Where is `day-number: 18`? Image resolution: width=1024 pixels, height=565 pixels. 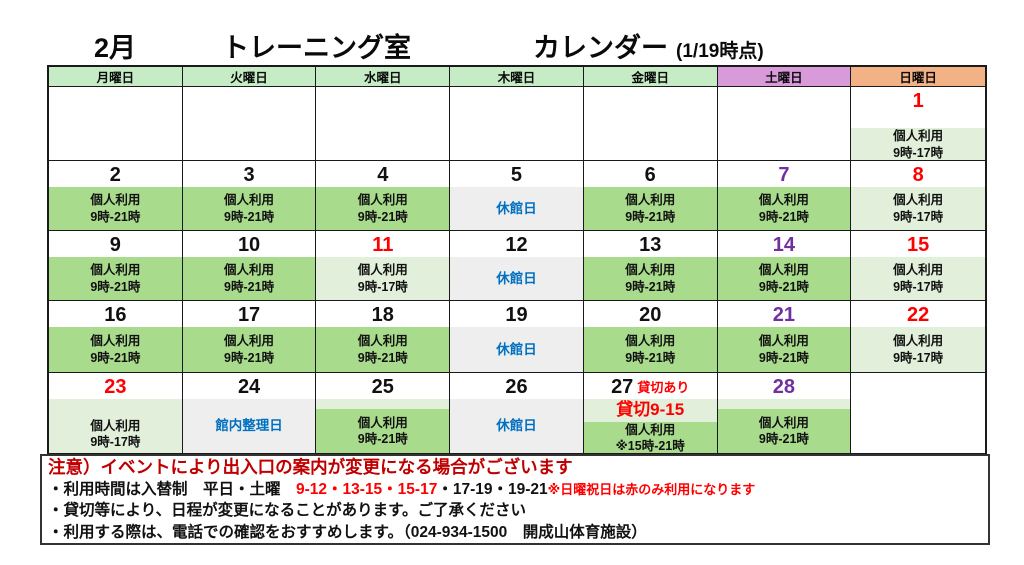
day-number: 18 is located at coordinates (382, 314).